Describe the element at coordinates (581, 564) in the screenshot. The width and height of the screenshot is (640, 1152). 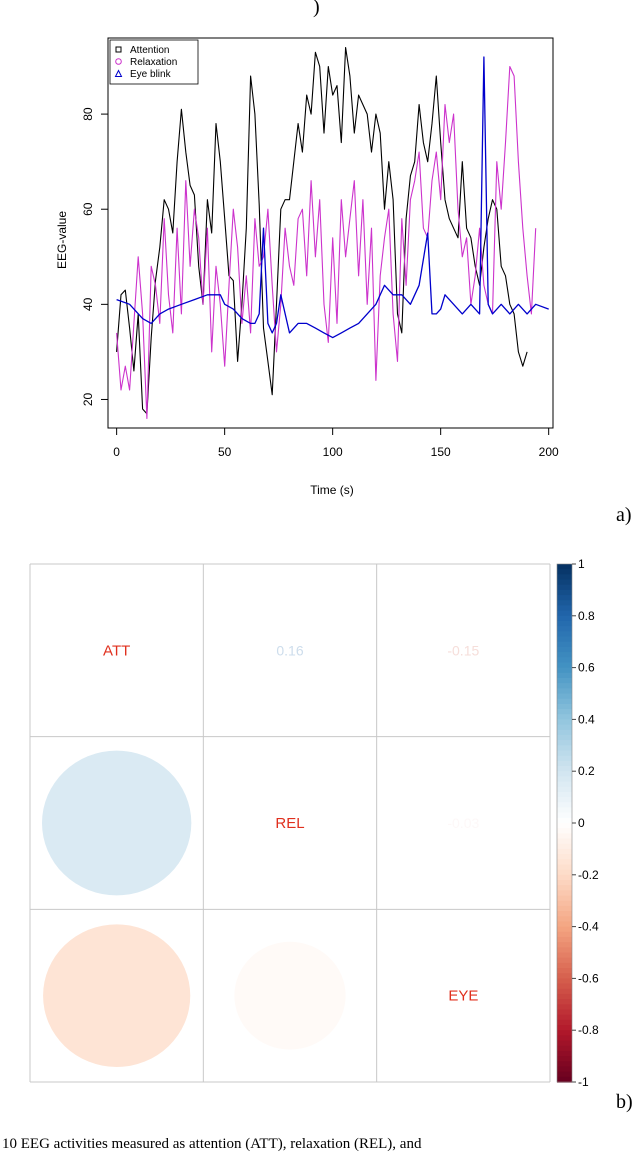
I see `colorbar-tick-label: 1` at that location.